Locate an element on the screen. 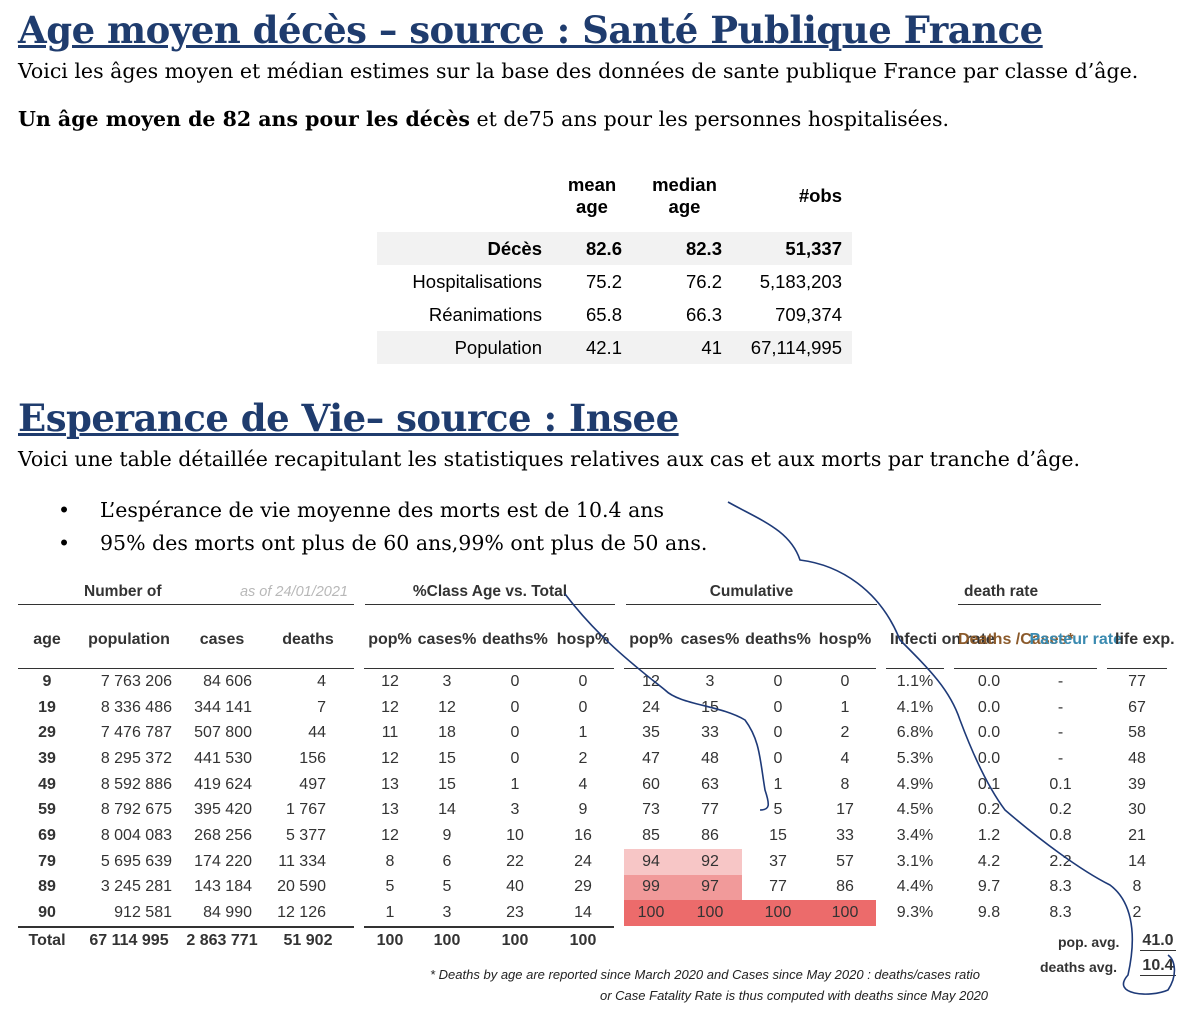 The width and height of the screenshot is (1201, 1019). group-cumulative: Cumulative is located at coordinates (751, 592).